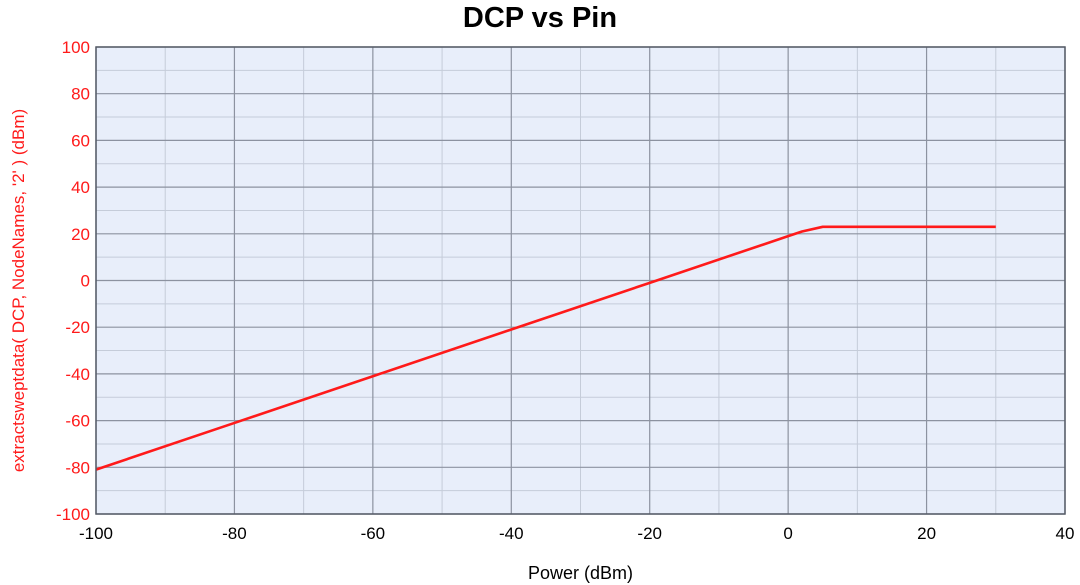 This screenshot has width=1080, height=585. What do you see at coordinates (85, 281) in the screenshot?
I see `y-tick-label: 0` at bounding box center [85, 281].